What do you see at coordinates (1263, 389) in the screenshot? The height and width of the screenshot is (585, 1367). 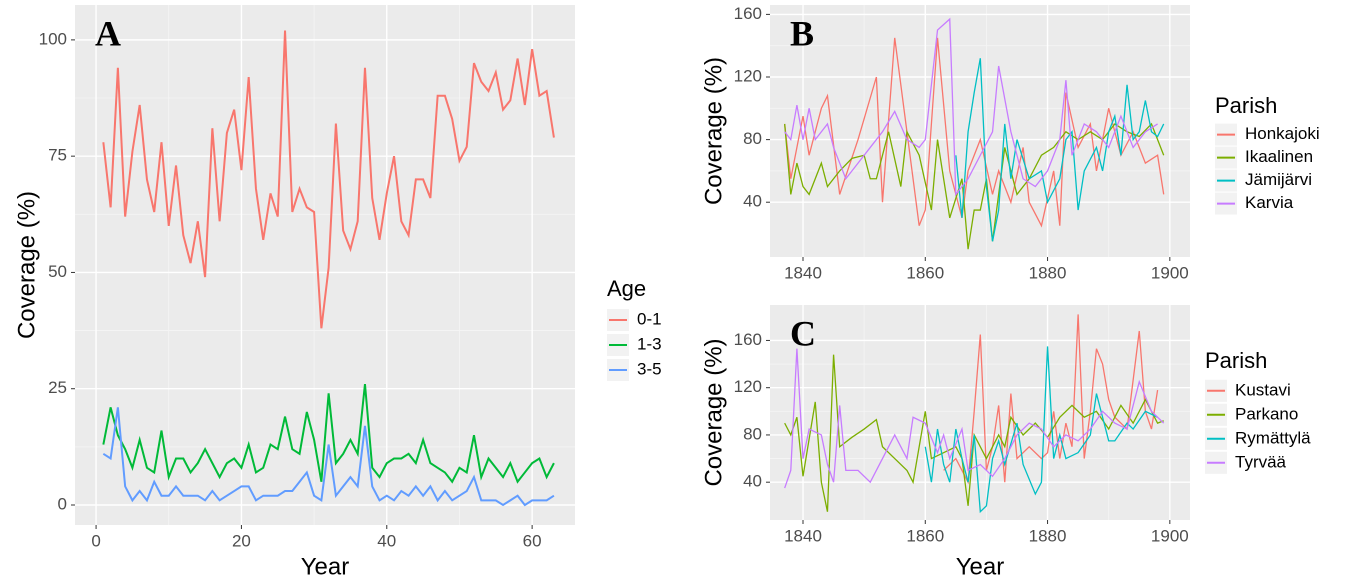 I see `legend-label: Kustavi` at bounding box center [1263, 389].